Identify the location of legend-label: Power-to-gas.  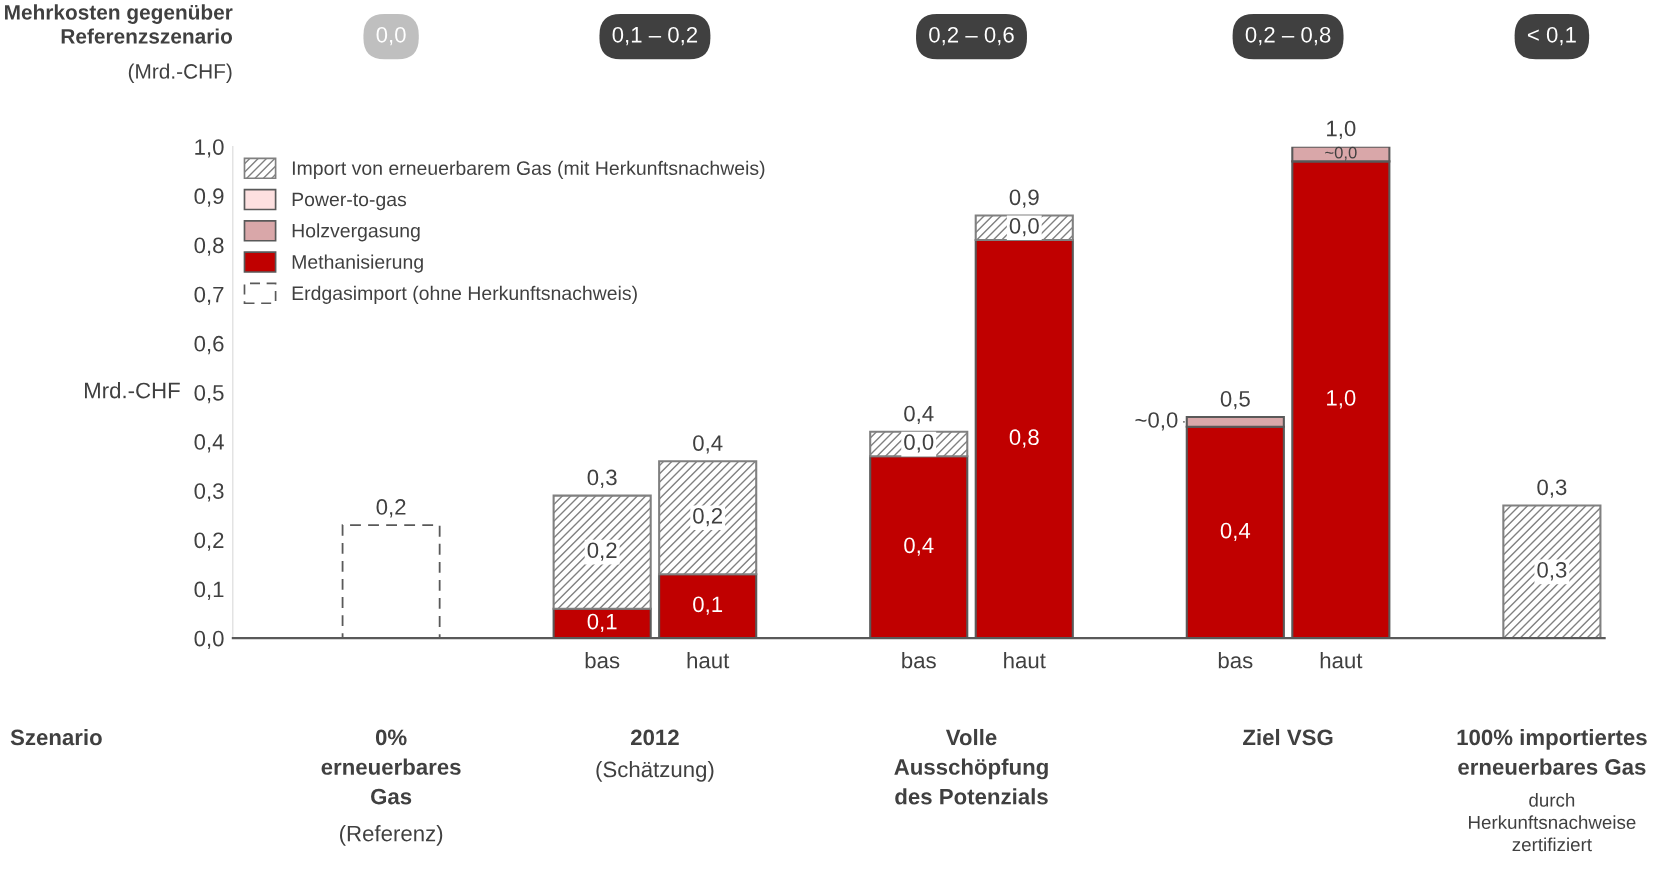
(349, 201).